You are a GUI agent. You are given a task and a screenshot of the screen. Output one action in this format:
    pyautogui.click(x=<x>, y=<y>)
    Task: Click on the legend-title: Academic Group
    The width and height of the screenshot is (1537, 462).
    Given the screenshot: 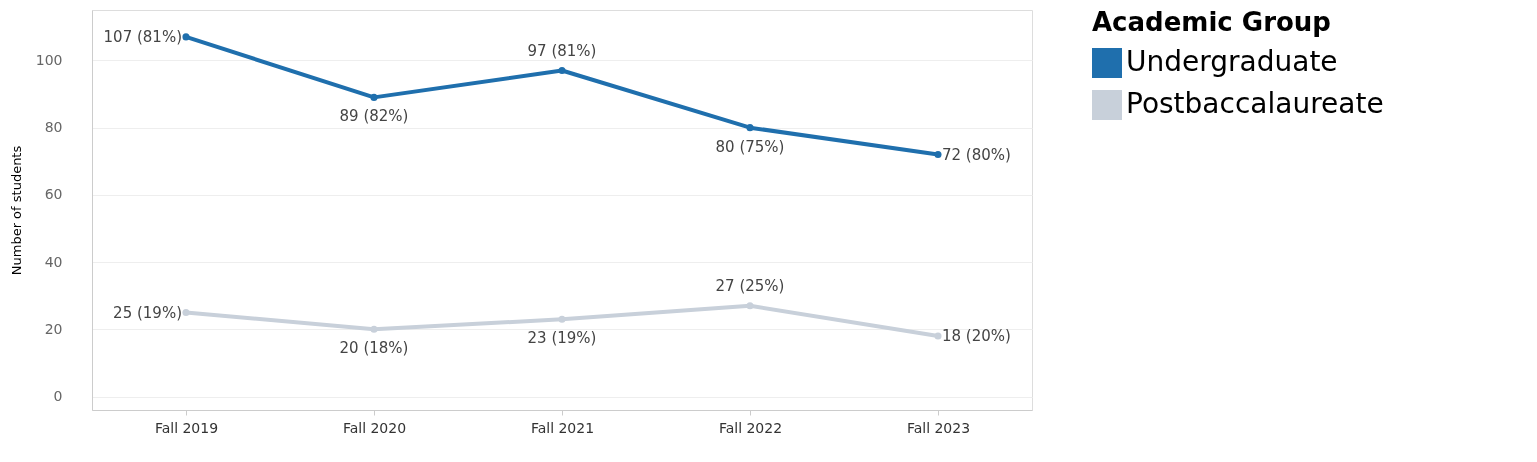 What is the action you would take?
    pyautogui.click(x=1211, y=22)
    